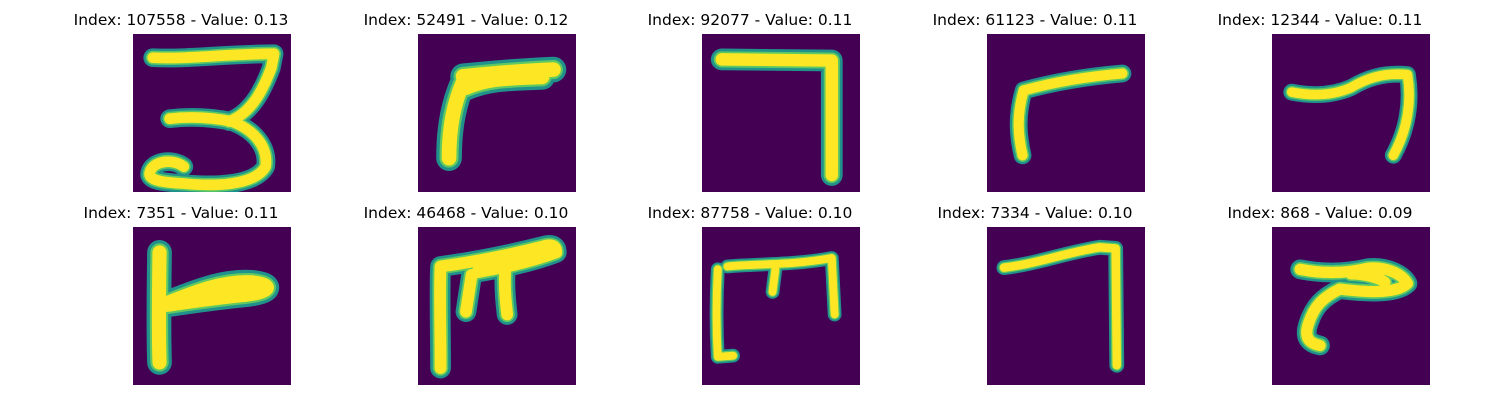 The width and height of the screenshot is (1500, 400). Describe the element at coordinates (466, 20) in the screenshot. I see `panel-title: Index: 52491 - Value: 0.12` at that location.